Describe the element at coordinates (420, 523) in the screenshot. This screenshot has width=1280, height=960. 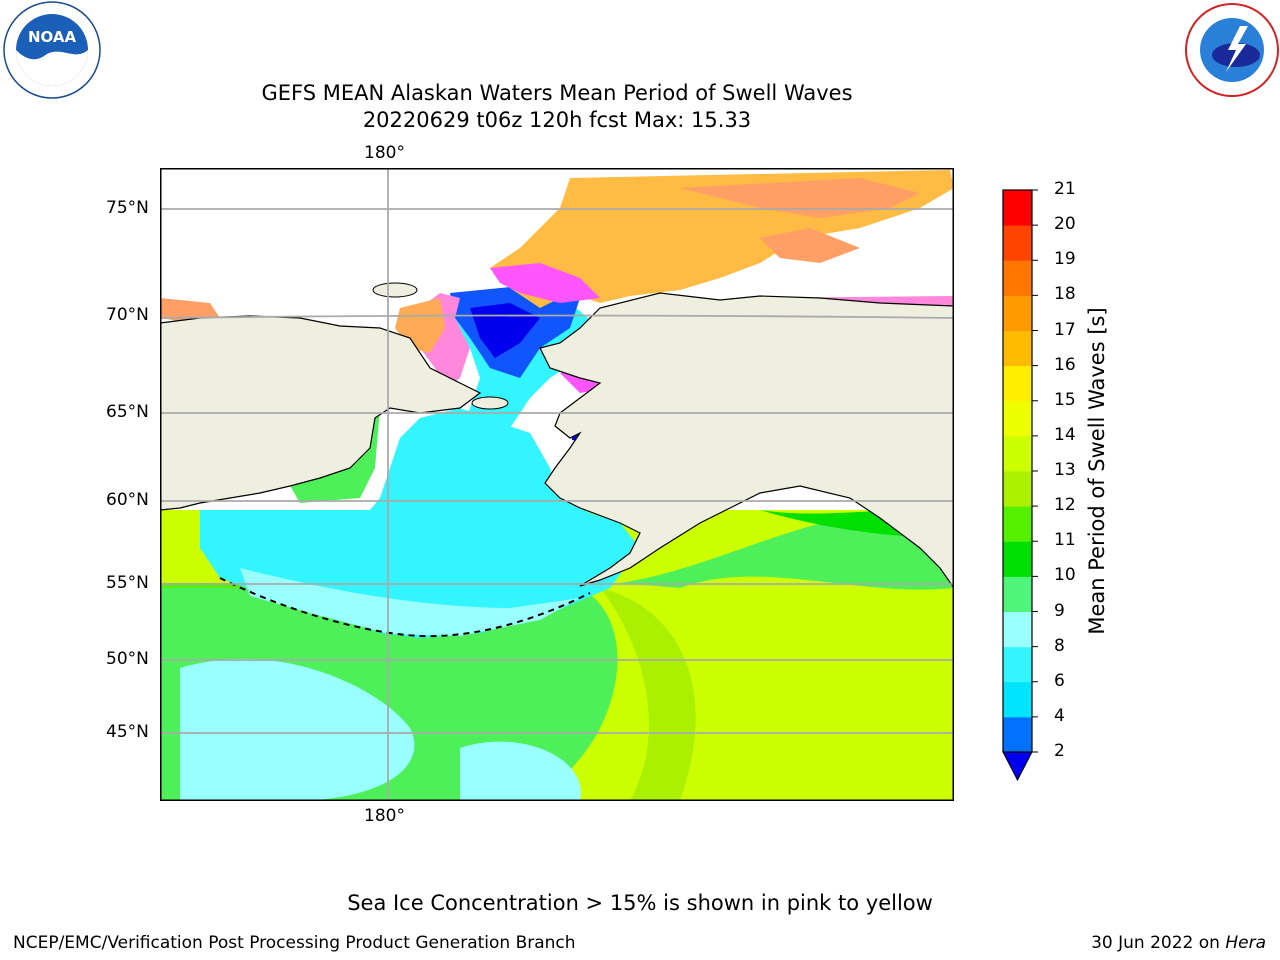
I see `bering-sea-swell` at that location.